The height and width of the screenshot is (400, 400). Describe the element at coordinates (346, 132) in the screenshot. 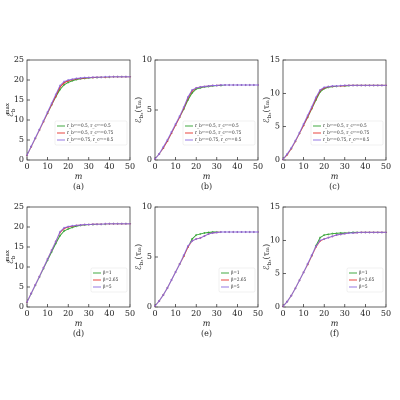

I see `legend-label: r_b⁽⁰⁾=0.5, r_c⁽⁰⁾=0.75` at that location.